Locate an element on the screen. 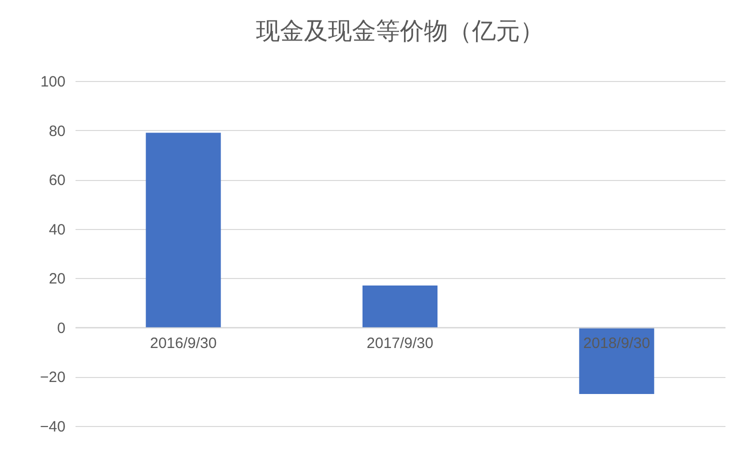 The image size is (750, 449). x-tick-label: 2017/9/30 is located at coordinates (400, 343).